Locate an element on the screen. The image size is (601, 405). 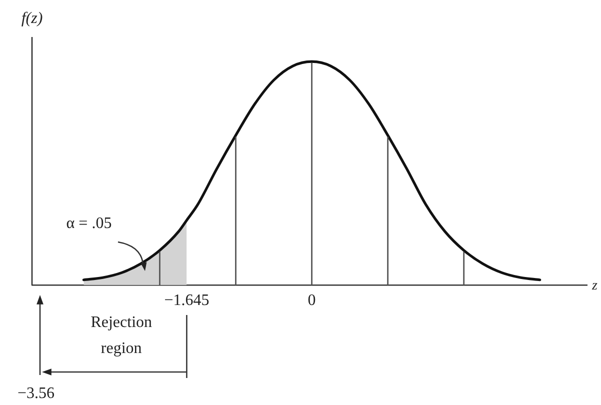
annotation: α = .05 is located at coordinates (89, 223).